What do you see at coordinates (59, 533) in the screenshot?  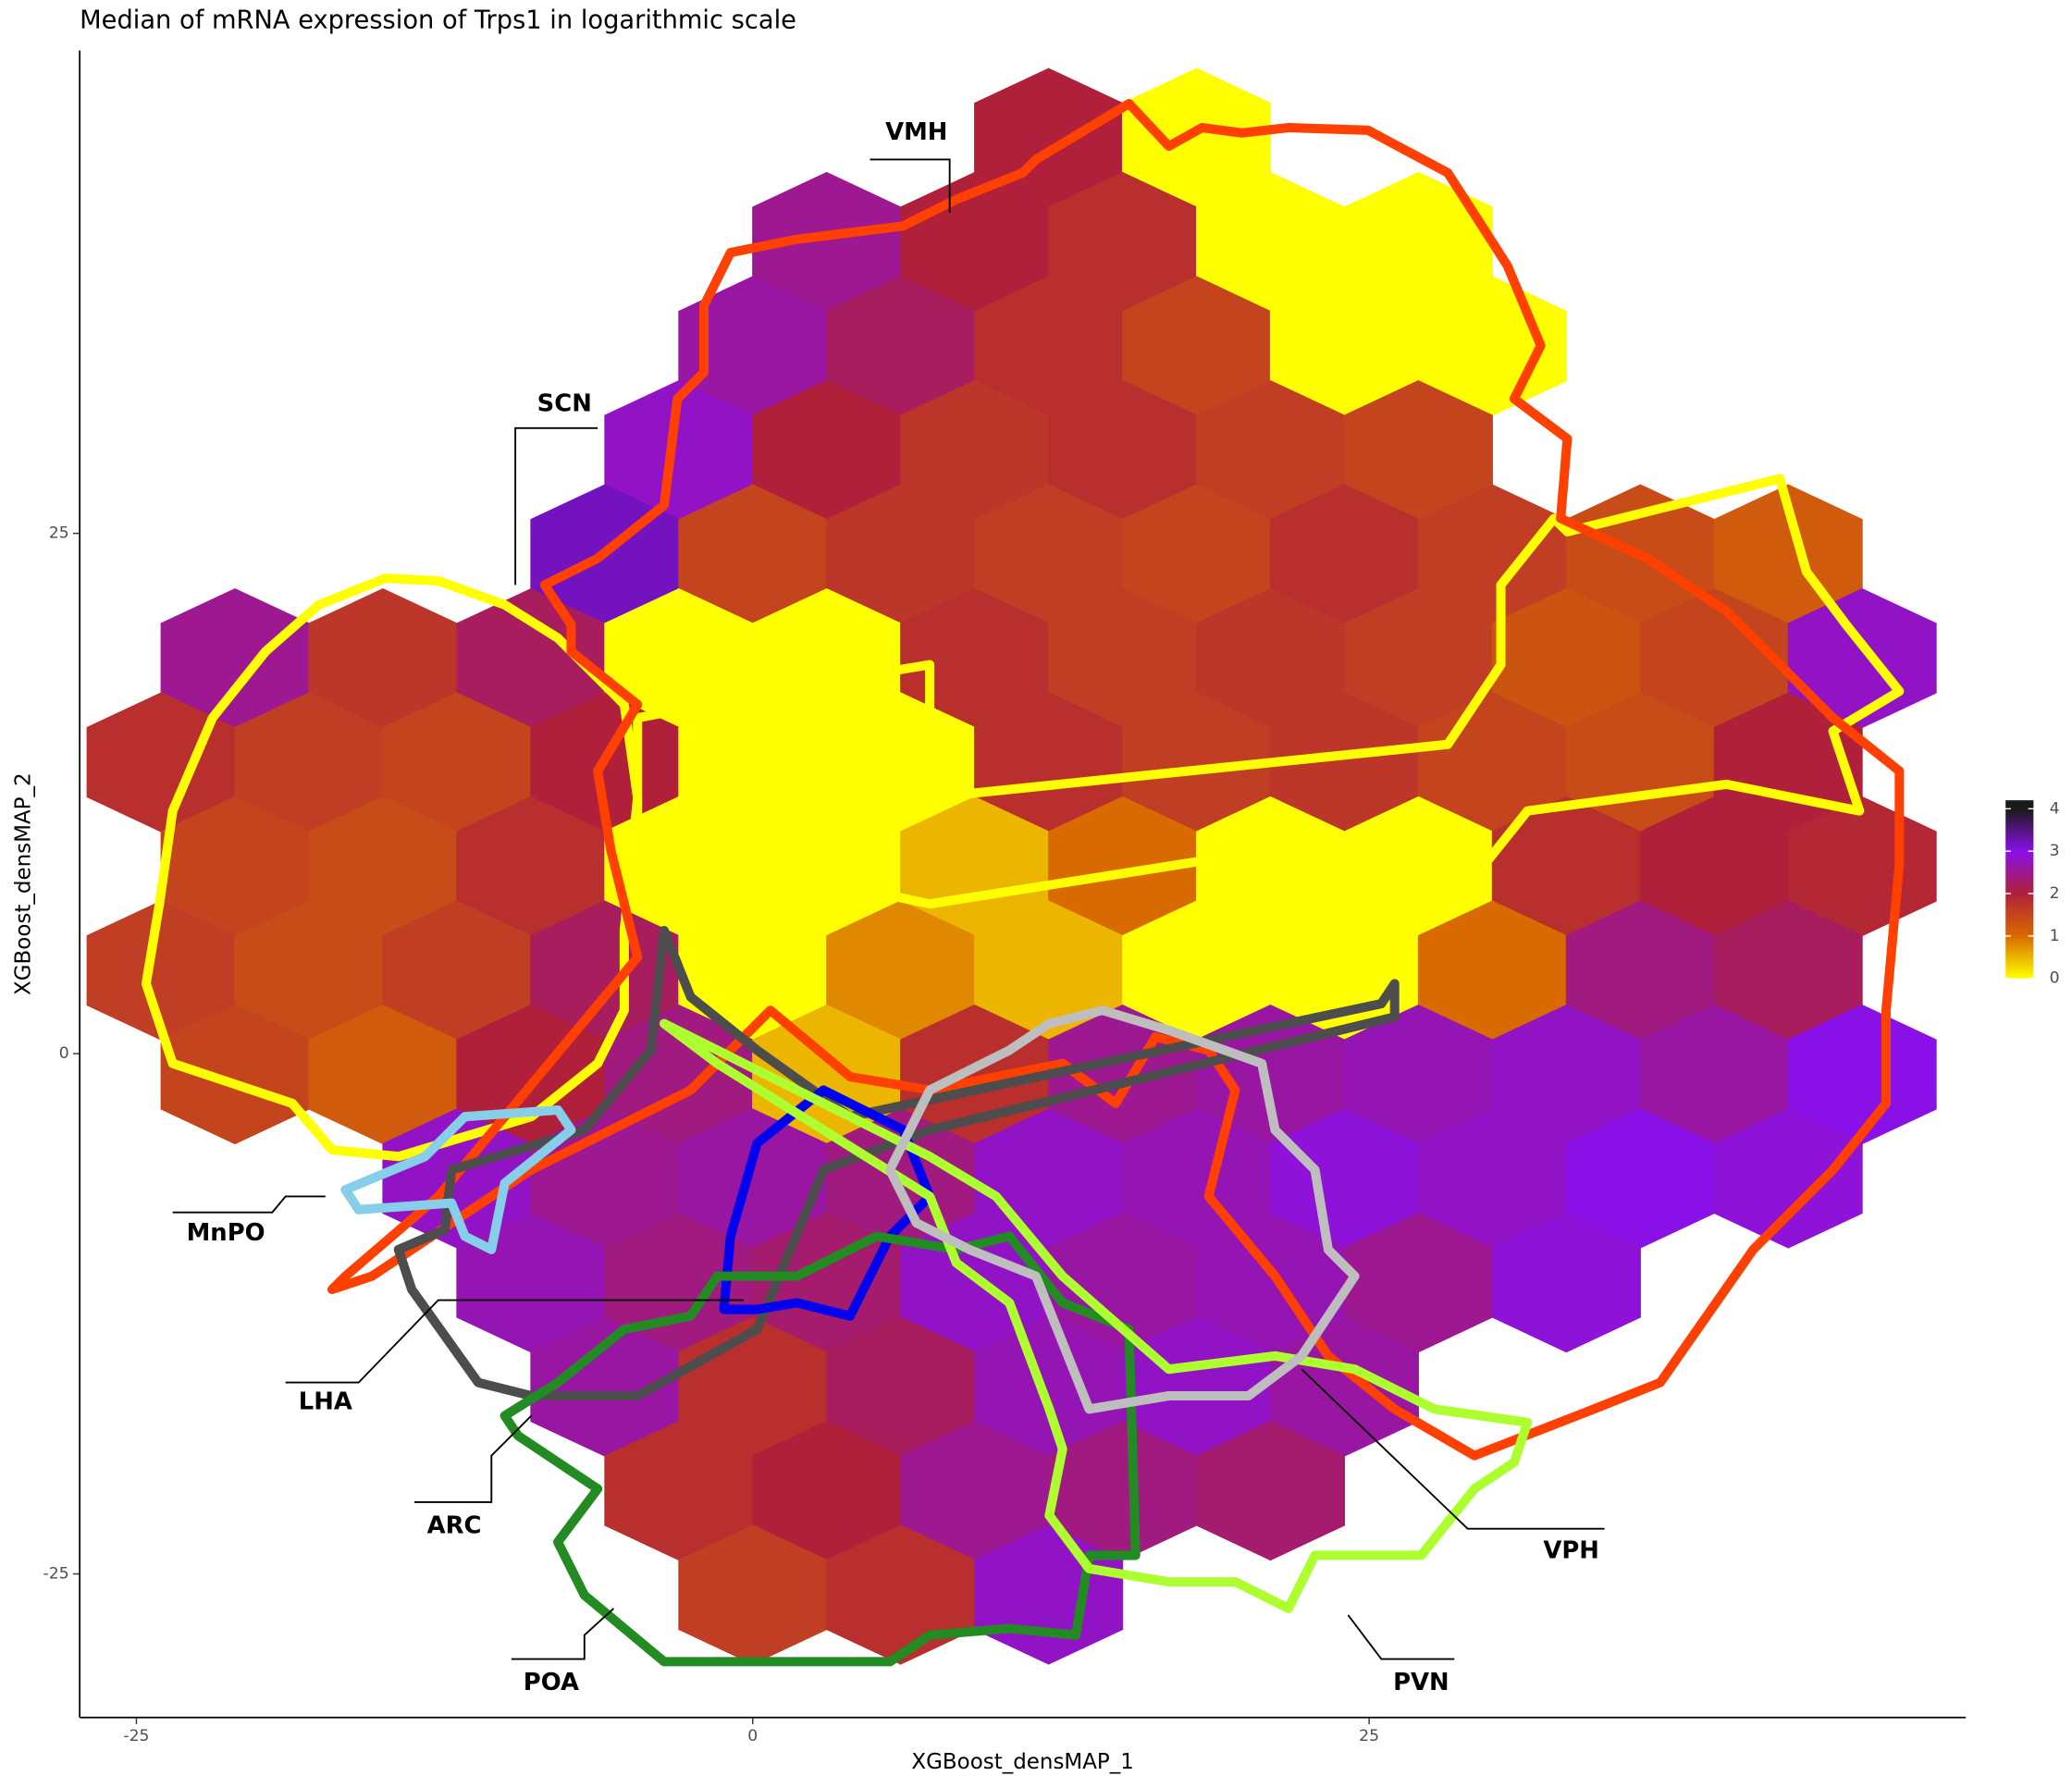 I see `y-tick-label: 25` at bounding box center [59, 533].